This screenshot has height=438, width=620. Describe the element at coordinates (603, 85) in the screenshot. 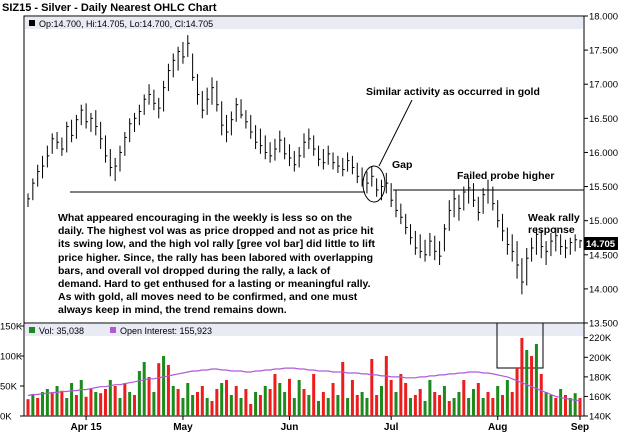

I see `price-tick-label: 17.000` at that location.